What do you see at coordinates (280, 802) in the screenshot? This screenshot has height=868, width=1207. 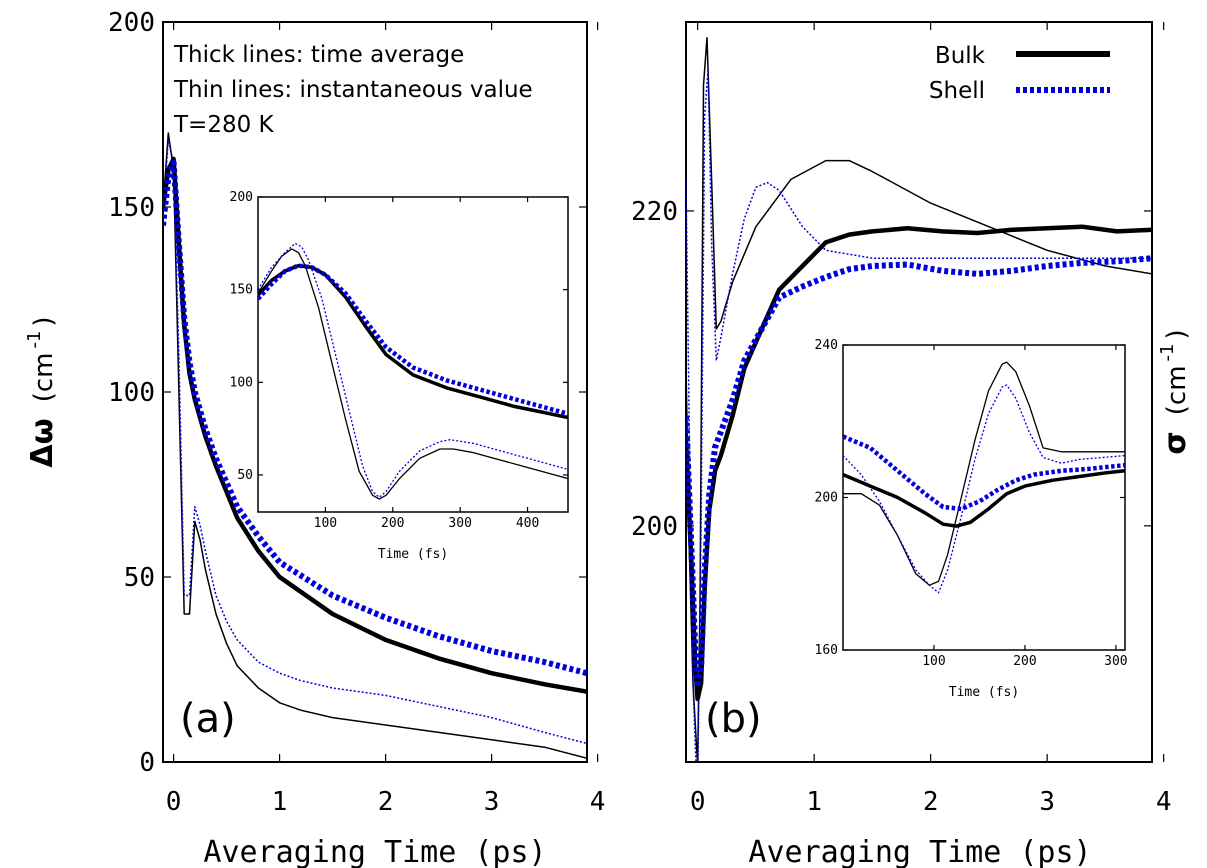 I see `panel-a-xtick-label: 1` at bounding box center [280, 802].